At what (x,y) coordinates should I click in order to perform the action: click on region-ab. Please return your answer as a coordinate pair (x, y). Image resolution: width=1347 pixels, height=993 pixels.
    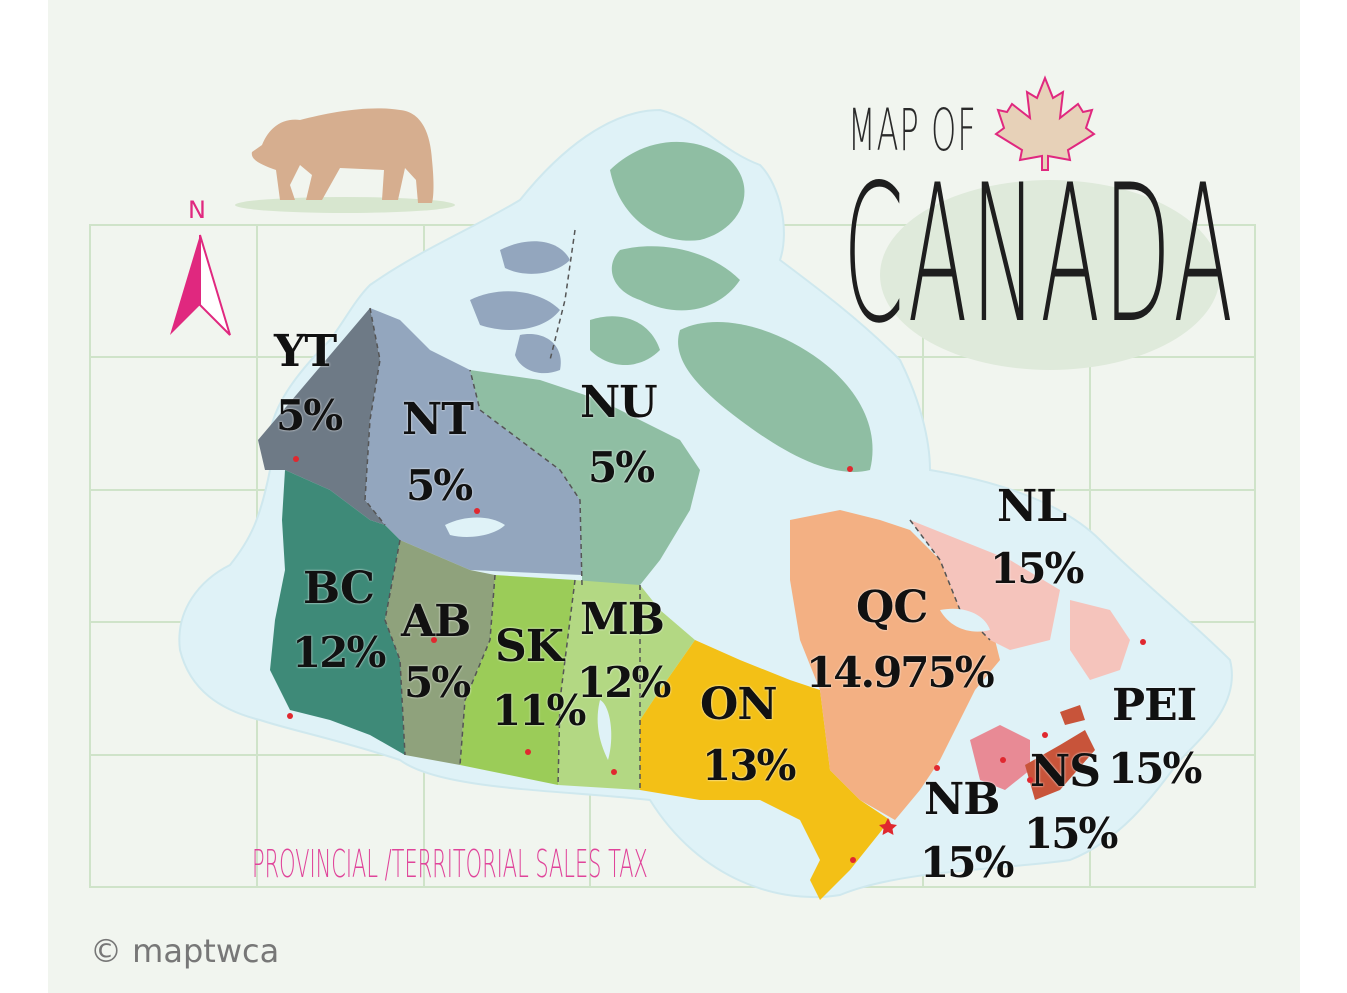
    Looking at the image, I should click on (440, 652).